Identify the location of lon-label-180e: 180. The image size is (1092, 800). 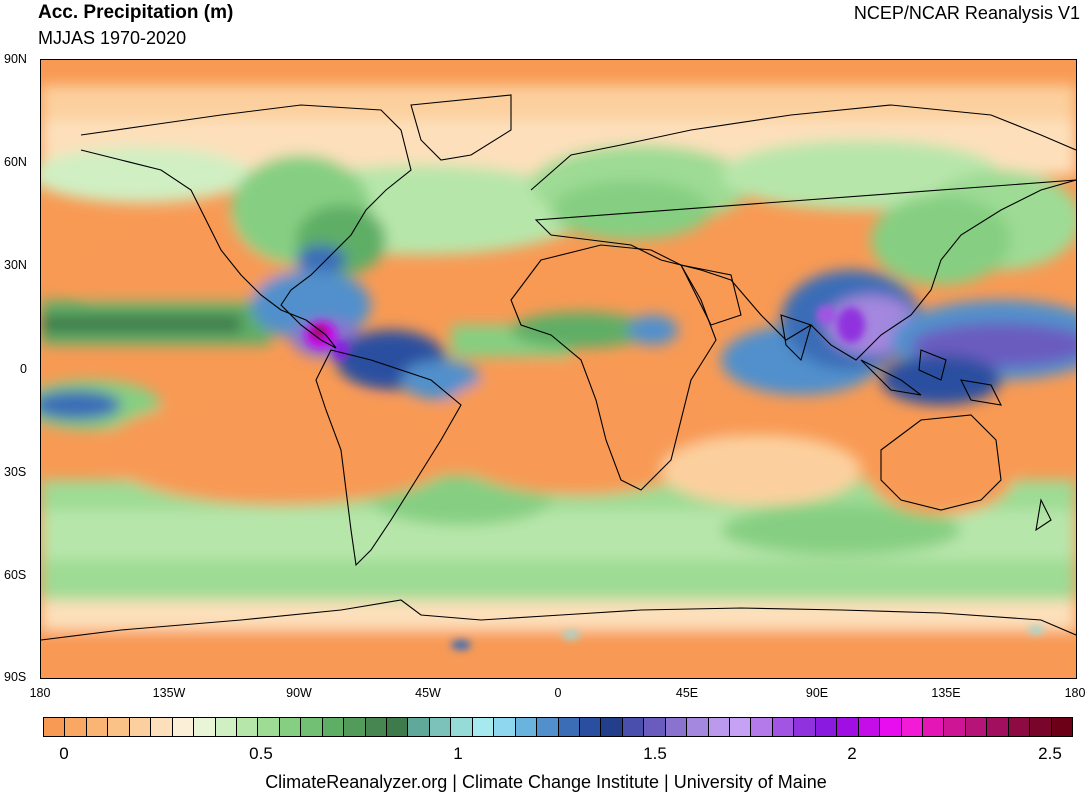
(1075, 693).